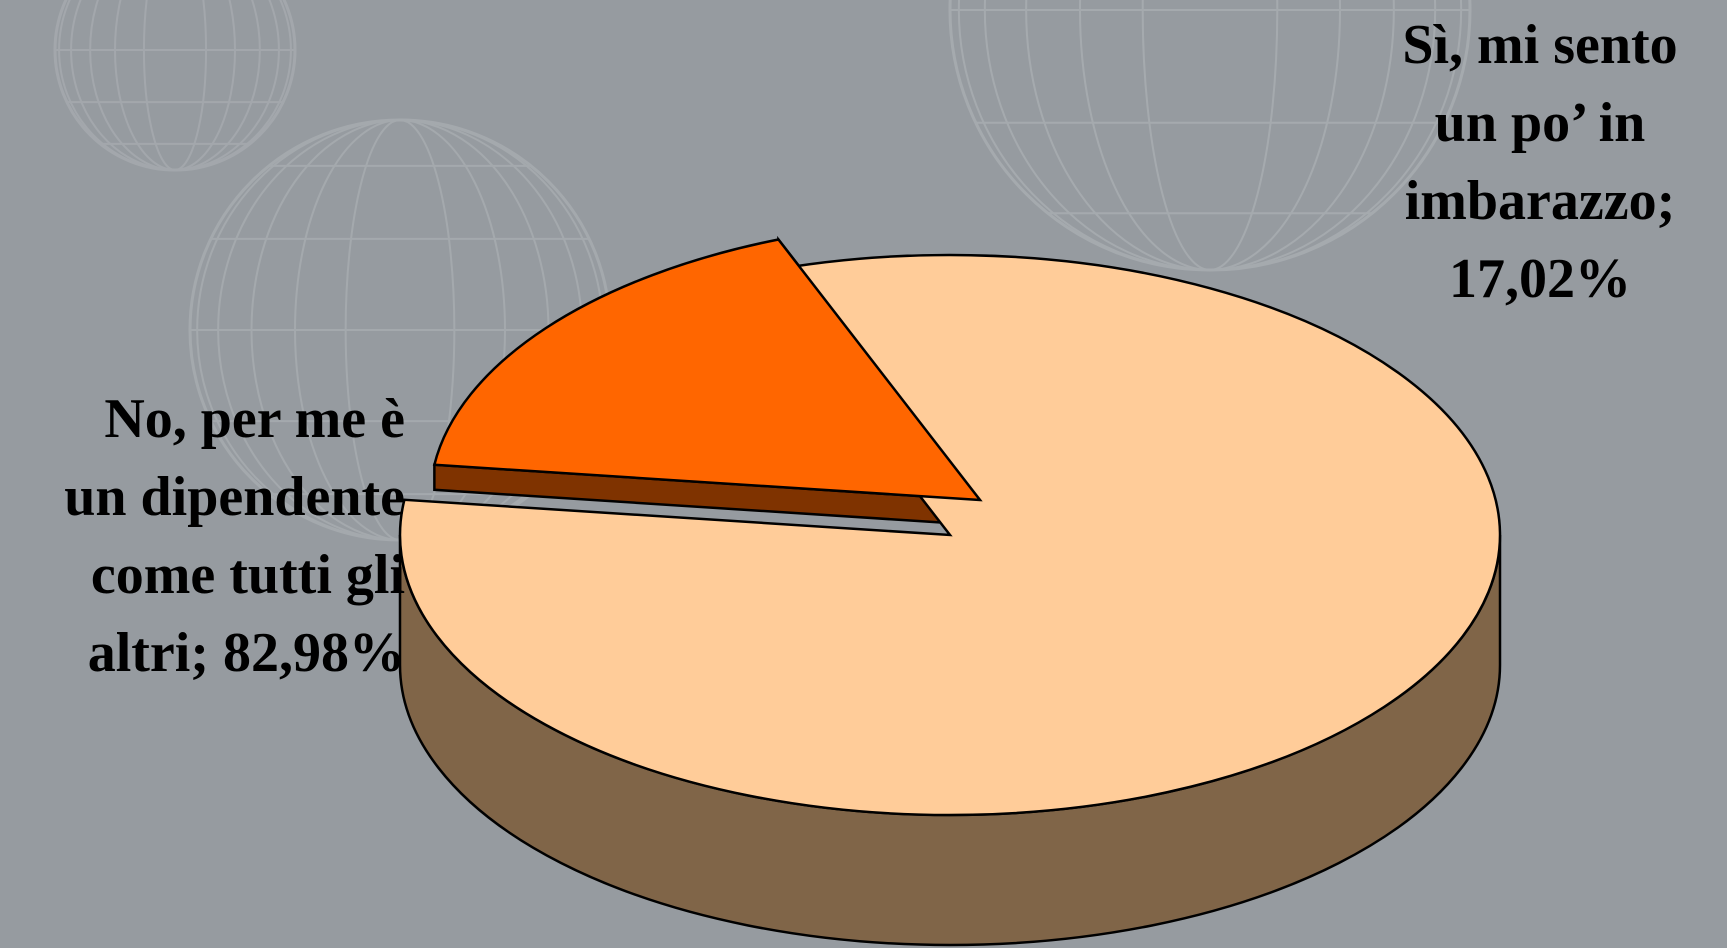 The height and width of the screenshot is (948, 1727). Describe the element at coordinates (234, 497) in the screenshot. I see `slice-label-no-line: un dipendente` at that location.